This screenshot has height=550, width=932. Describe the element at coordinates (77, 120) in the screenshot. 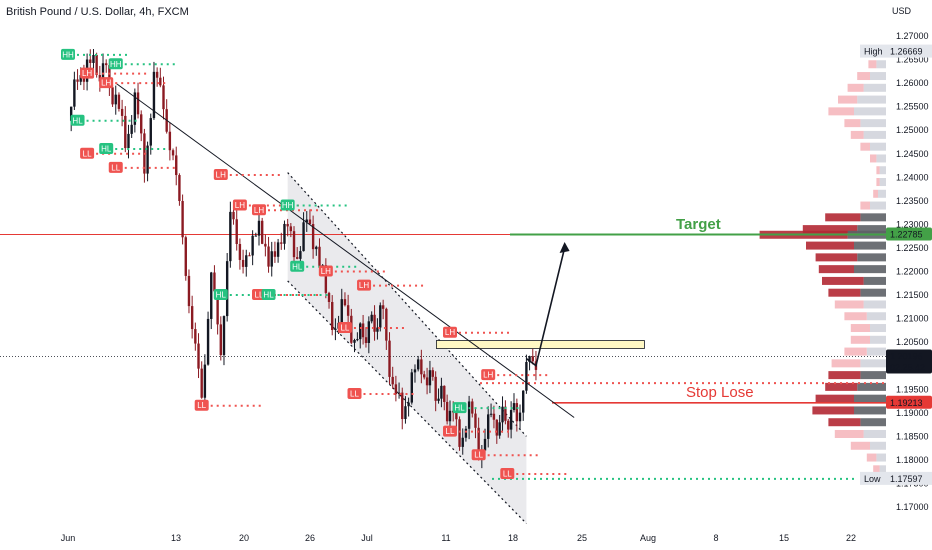

I see `pivot-label: HL` at that location.